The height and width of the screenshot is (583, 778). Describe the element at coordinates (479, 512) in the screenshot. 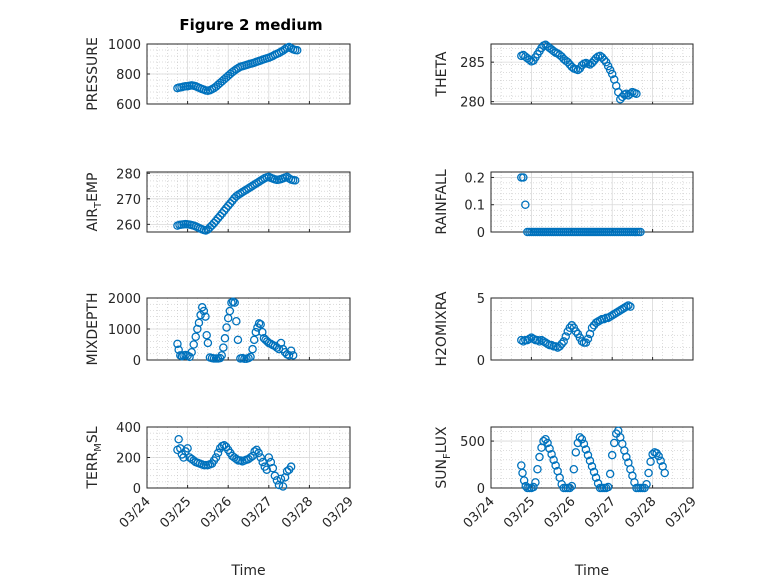

I see `x-tick-label: 03/24` at that location.